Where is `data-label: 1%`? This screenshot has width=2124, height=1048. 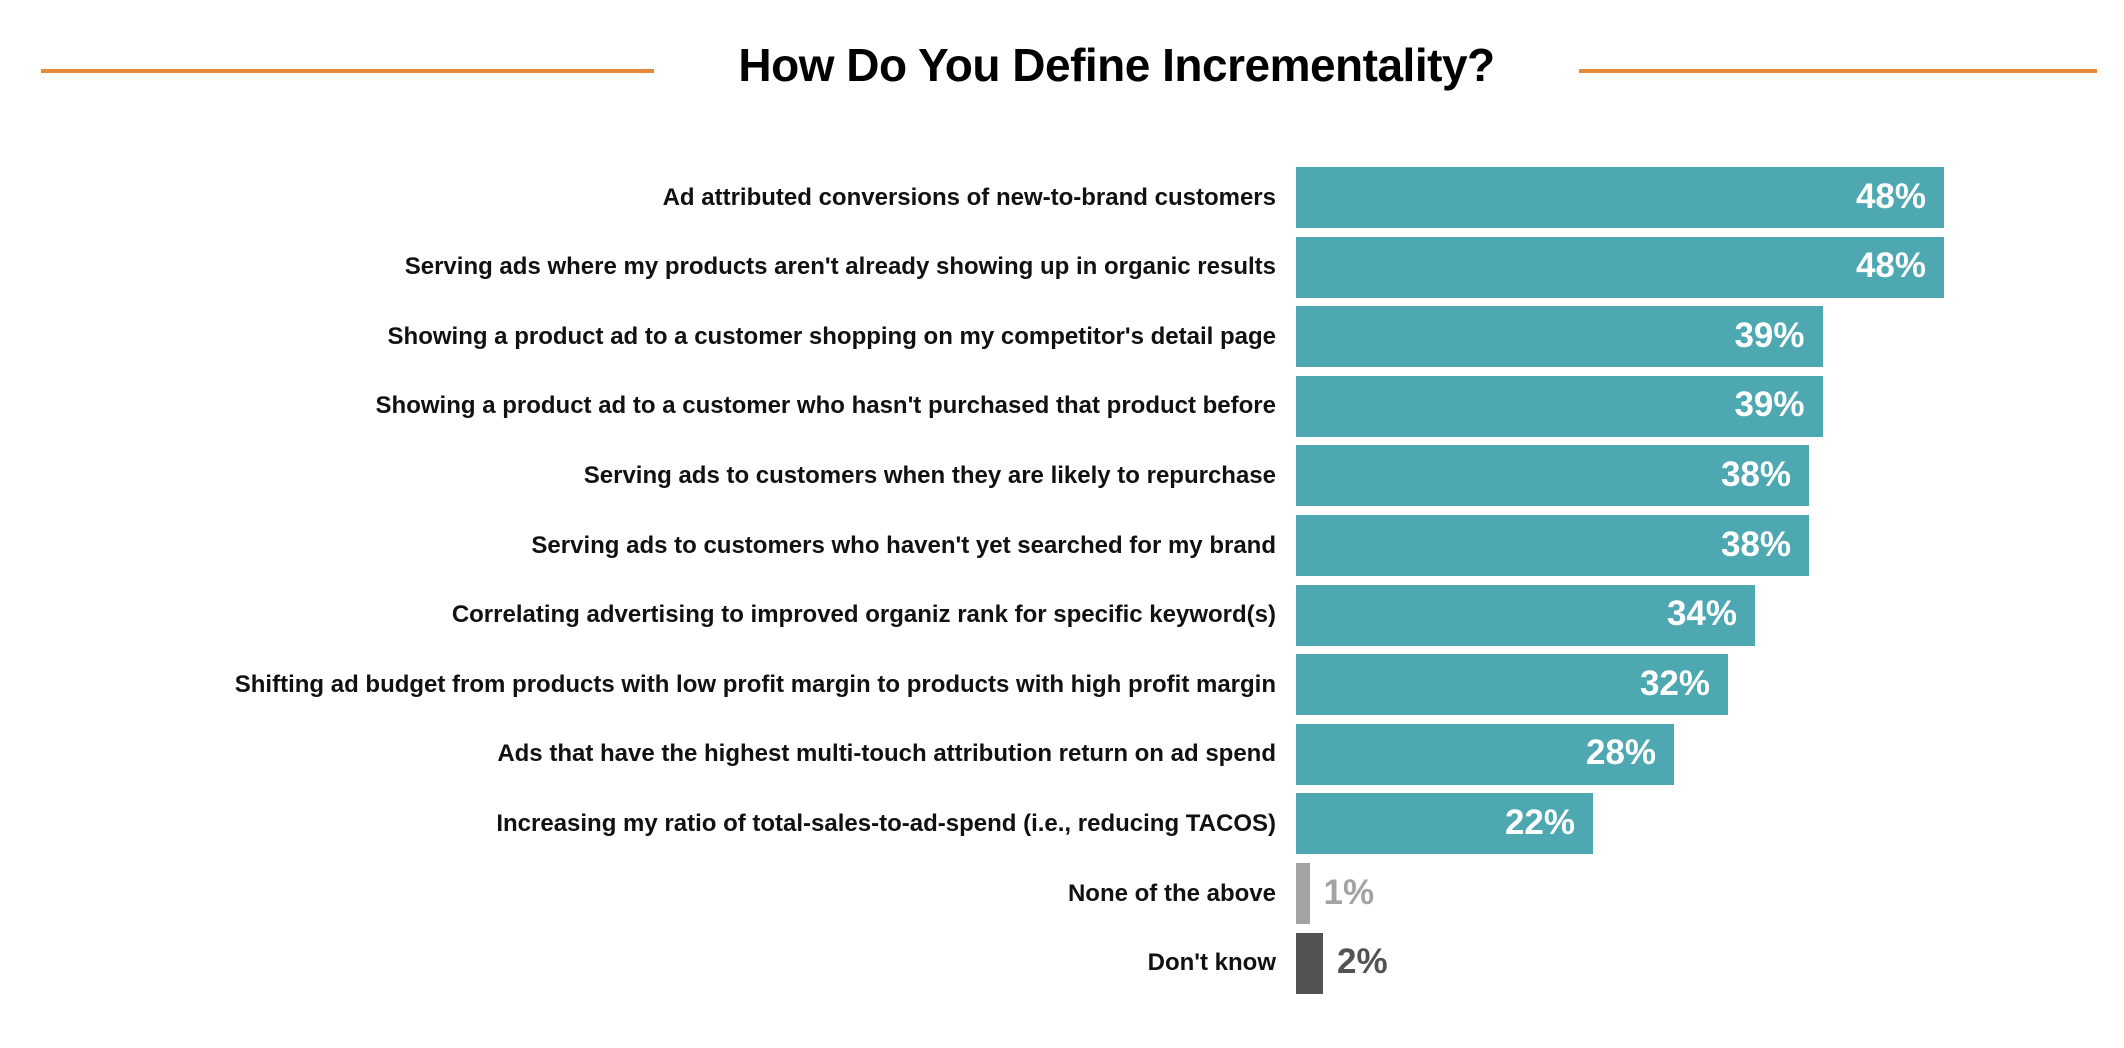
data-label: 1% is located at coordinates (1349, 892).